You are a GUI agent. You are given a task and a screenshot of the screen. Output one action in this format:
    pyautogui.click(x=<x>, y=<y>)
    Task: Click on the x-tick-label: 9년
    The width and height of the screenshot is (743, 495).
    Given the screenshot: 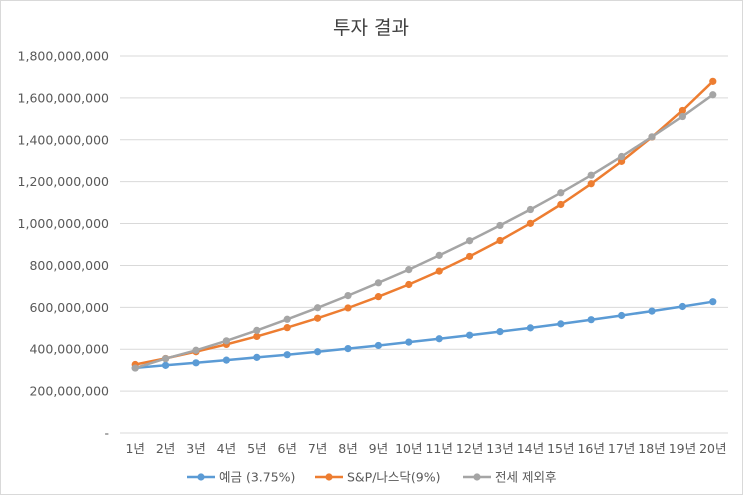 What is the action you would take?
    pyautogui.click(x=378, y=448)
    